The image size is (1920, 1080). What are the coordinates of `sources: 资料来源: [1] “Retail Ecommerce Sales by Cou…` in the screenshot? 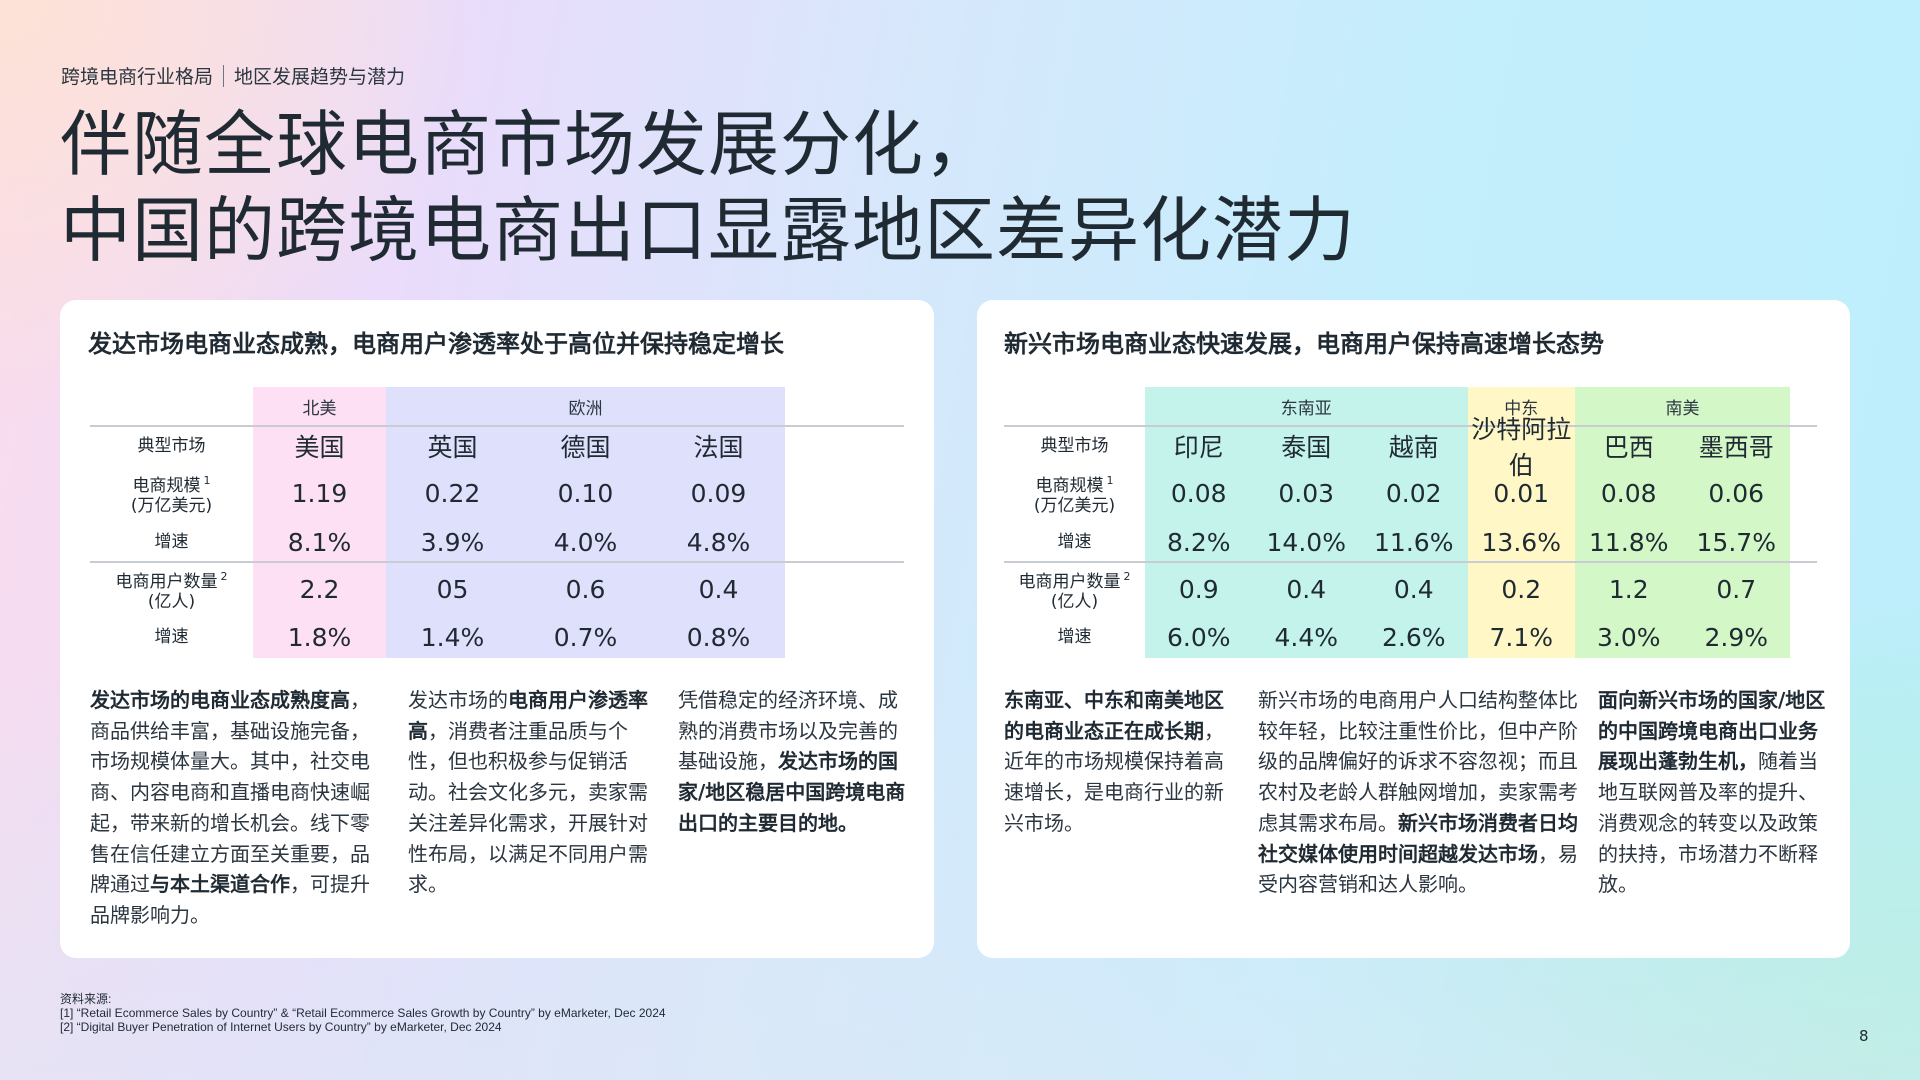 It's located at (363, 1013).